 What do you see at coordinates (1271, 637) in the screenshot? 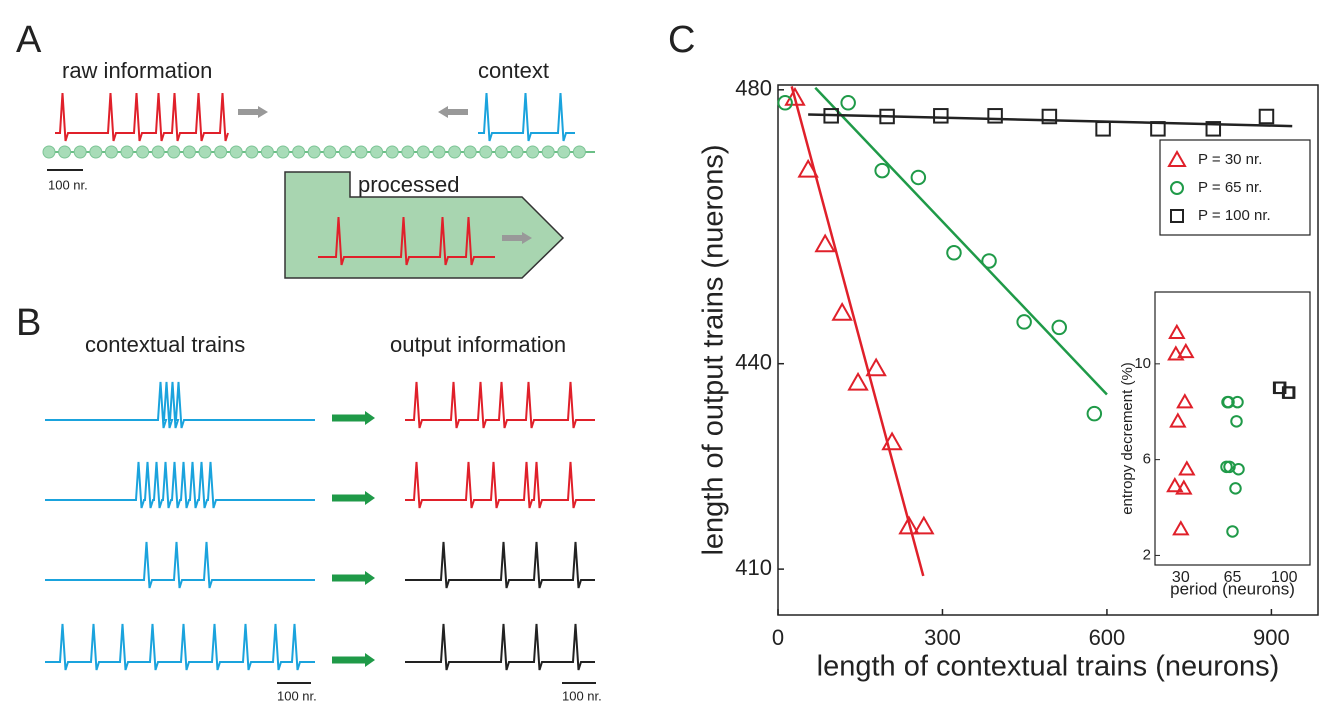
I see `x-tick-label: 900` at bounding box center [1271, 637].